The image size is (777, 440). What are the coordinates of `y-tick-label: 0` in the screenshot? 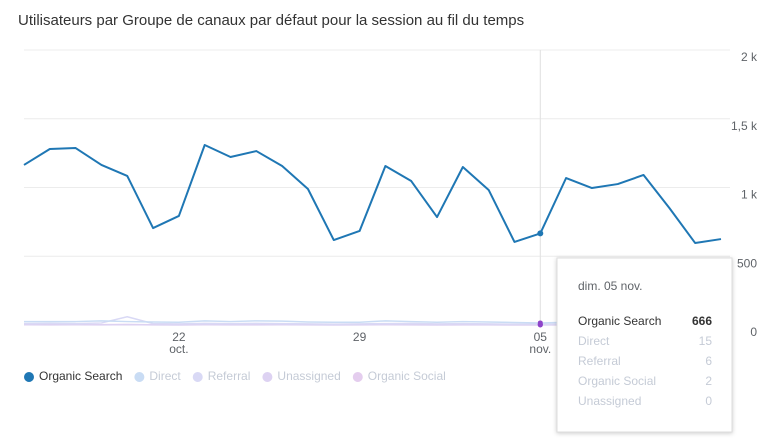 It's located at (753, 332).